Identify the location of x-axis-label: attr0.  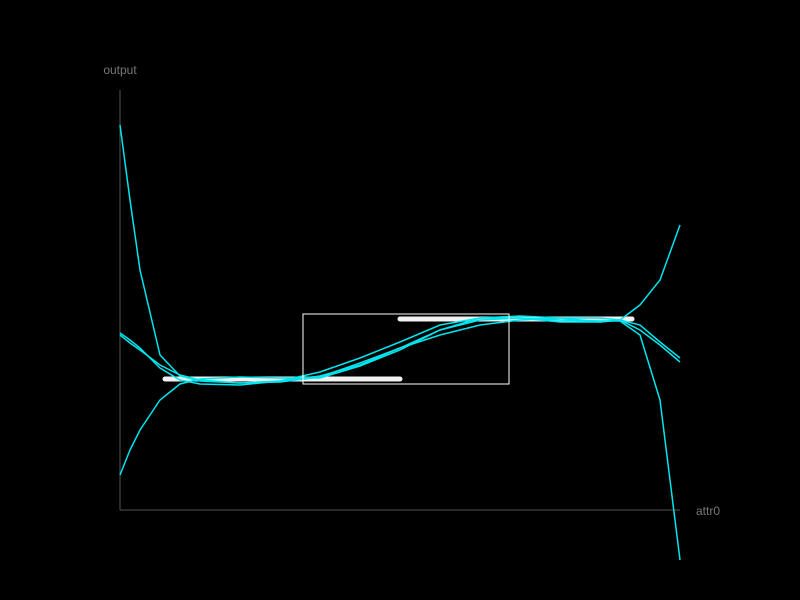
(708, 511).